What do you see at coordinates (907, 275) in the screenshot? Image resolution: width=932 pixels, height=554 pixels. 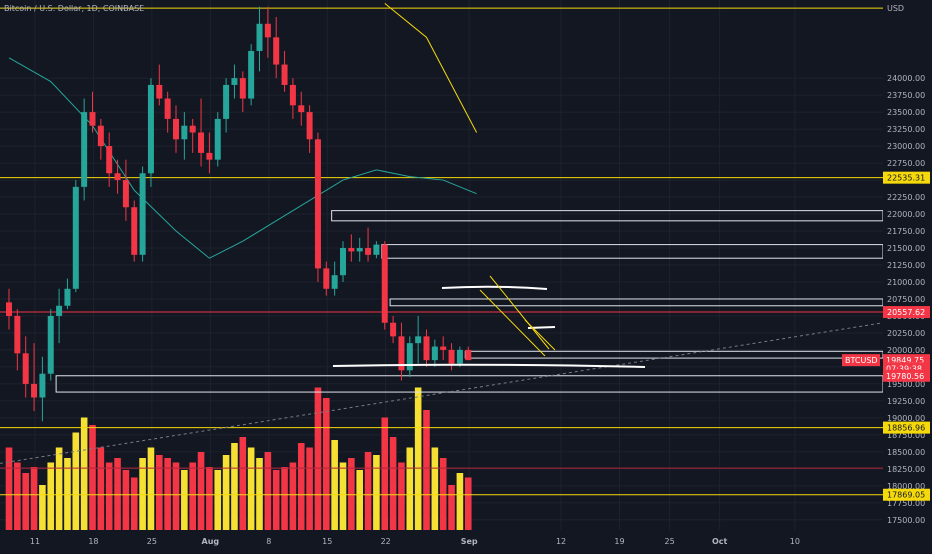 I see `price-axis-background` at bounding box center [907, 275].